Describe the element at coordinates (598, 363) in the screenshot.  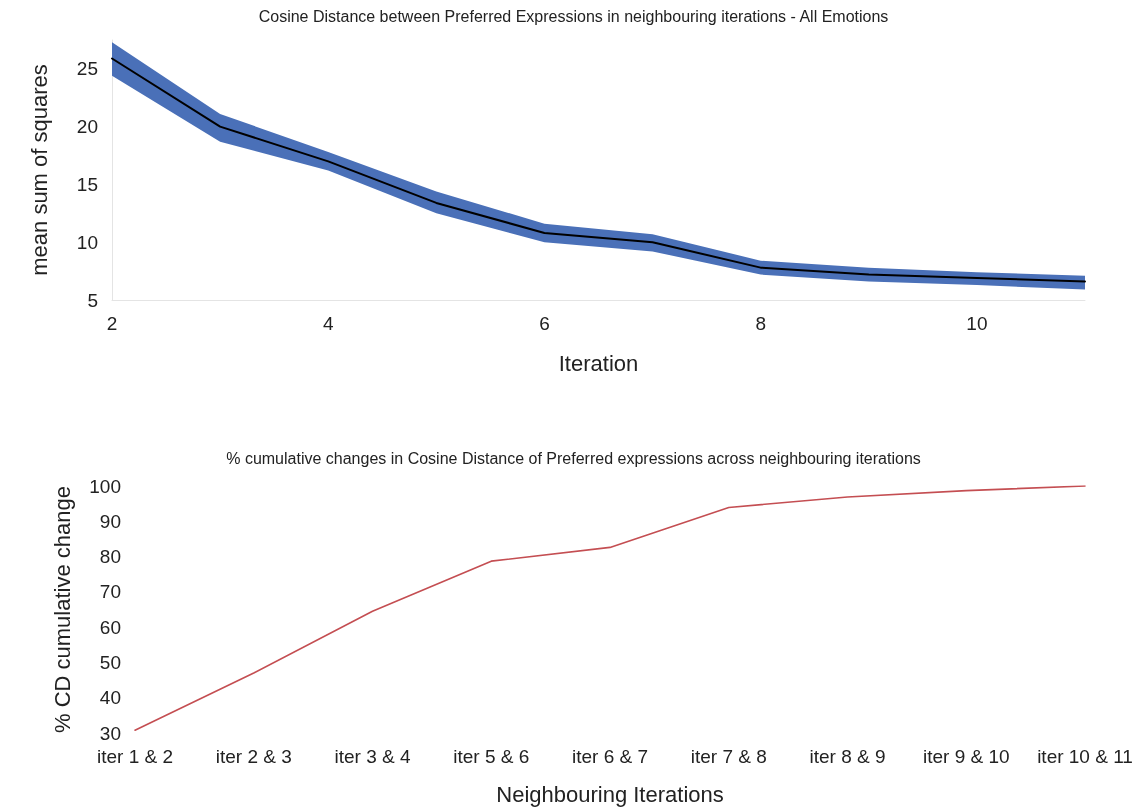
I see `x-axis-title: Iteration` at that location.